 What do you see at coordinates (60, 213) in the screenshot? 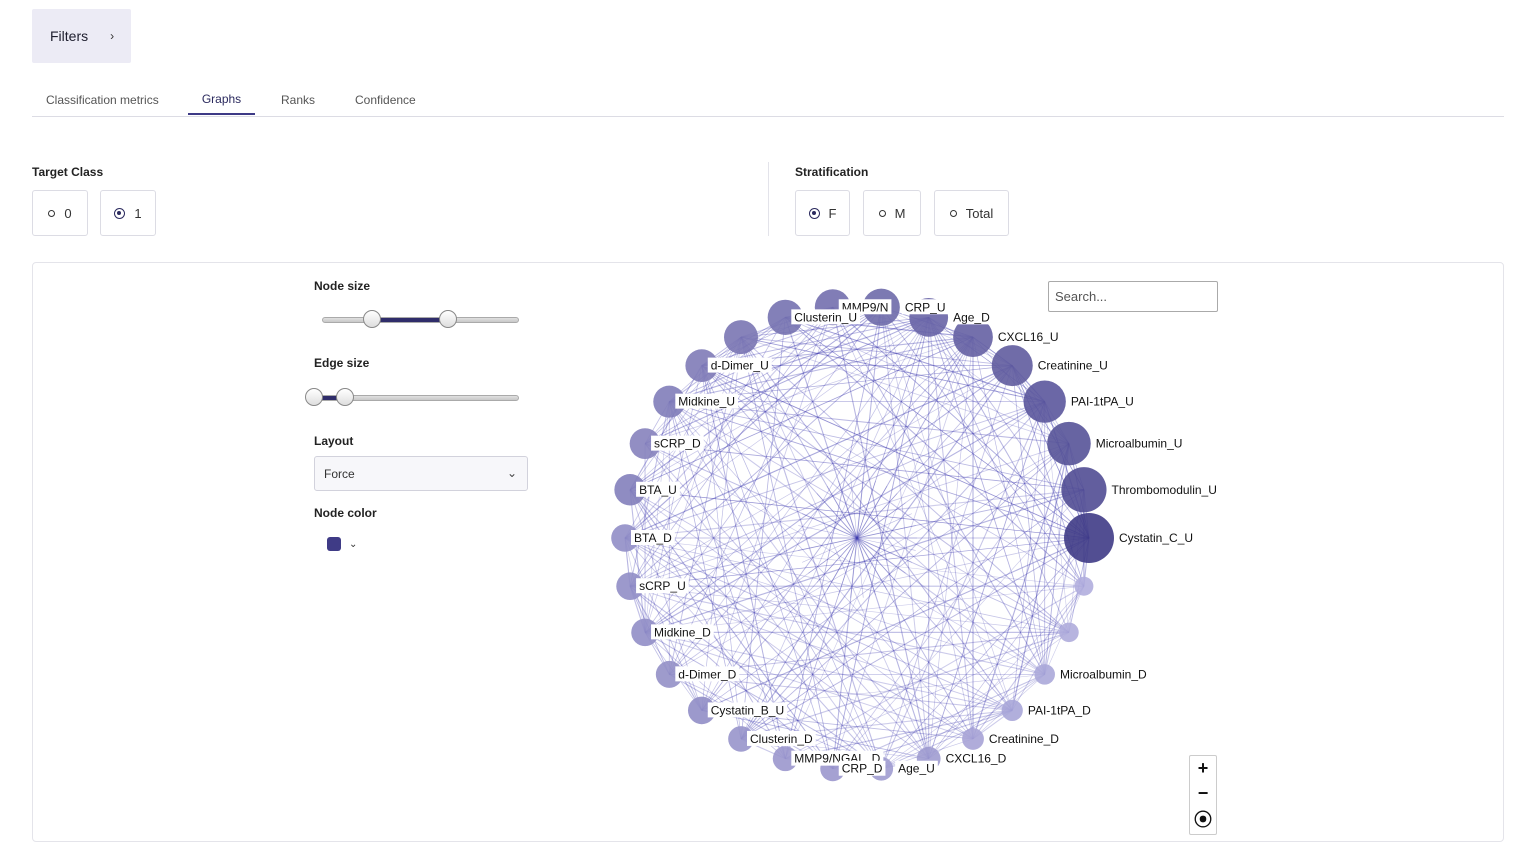
I see `target-class-option-0: 0` at bounding box center [60, 213].